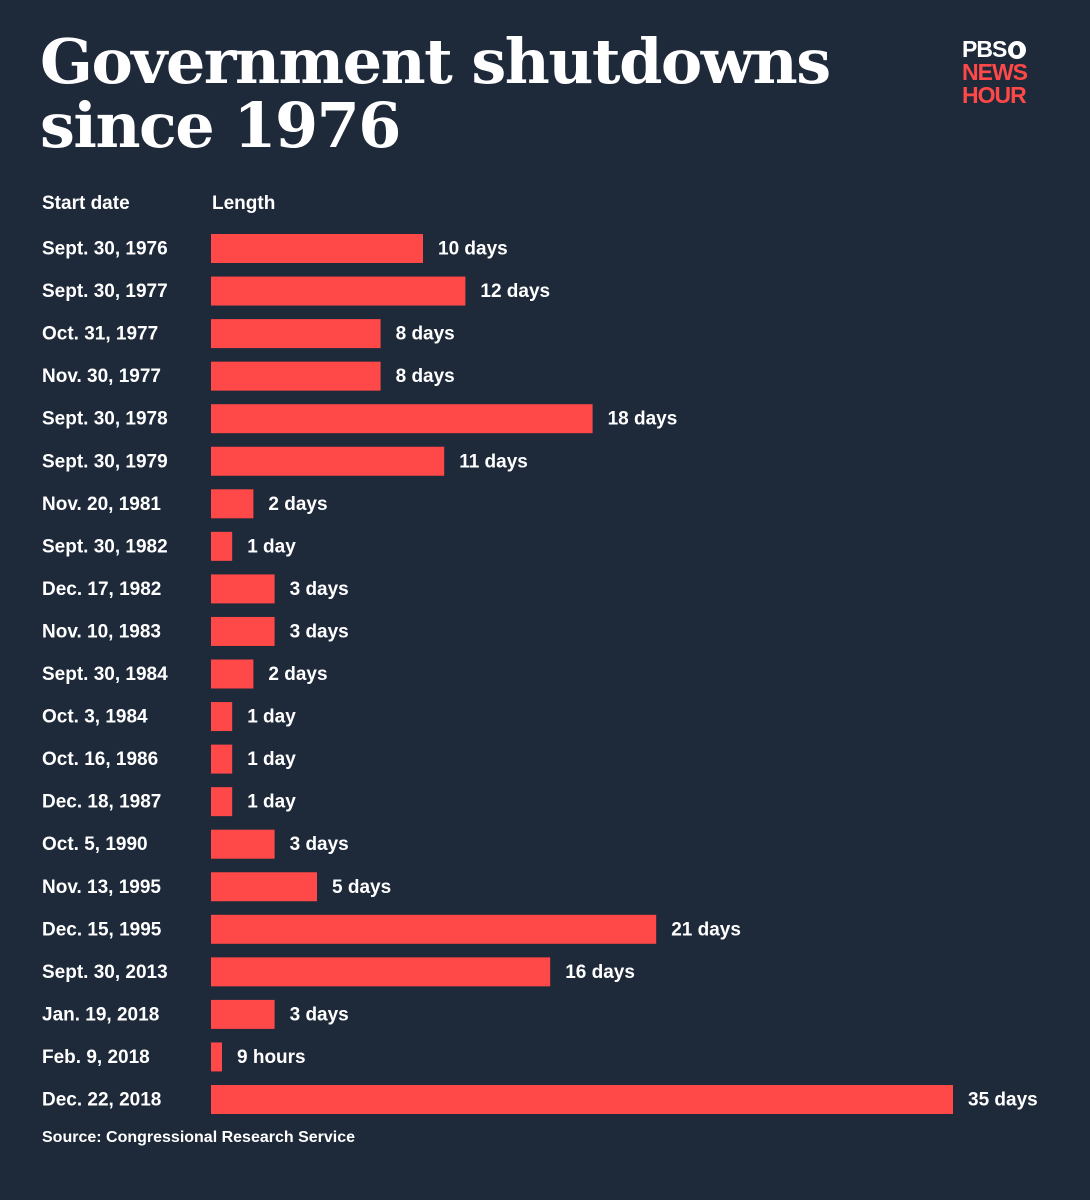  I want to click on category-label: Sept. 30, 1979, so click(105, 461).